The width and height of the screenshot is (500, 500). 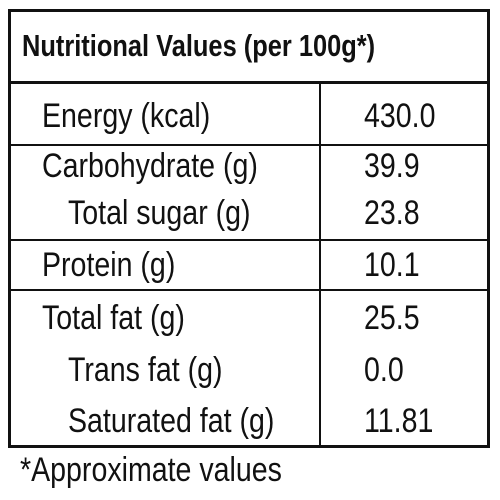 I want to click on nutrient-value: 0.0, so click(x=384, y=370).